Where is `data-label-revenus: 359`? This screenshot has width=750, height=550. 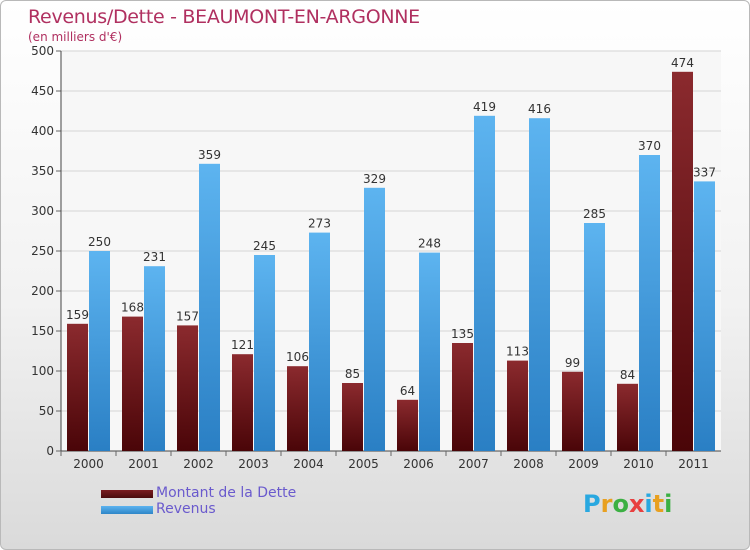
data-label-revenus: 359 is located at coordinates (209, 155).